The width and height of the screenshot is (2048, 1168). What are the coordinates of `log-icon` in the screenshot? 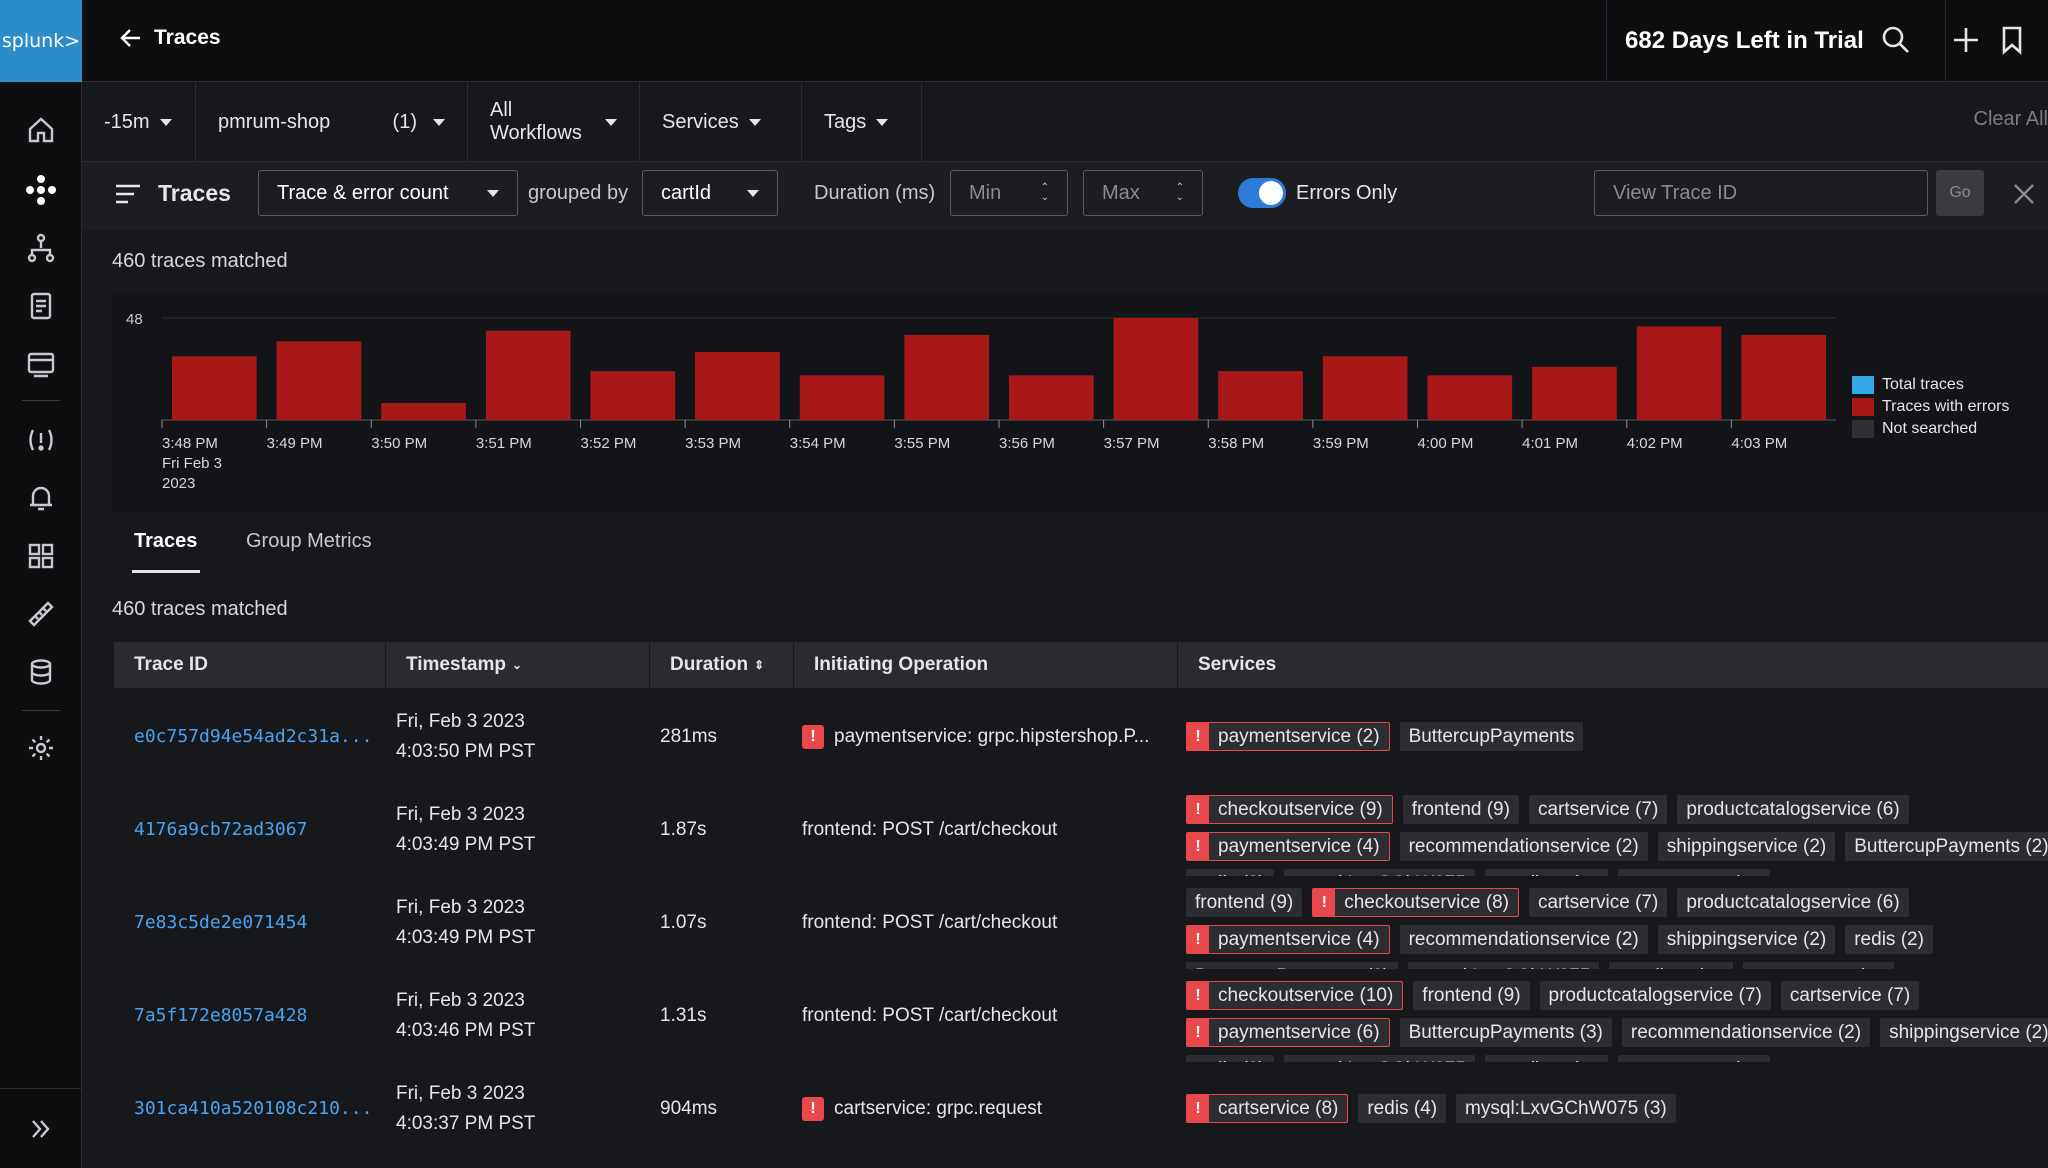 It's located at (41, 306).